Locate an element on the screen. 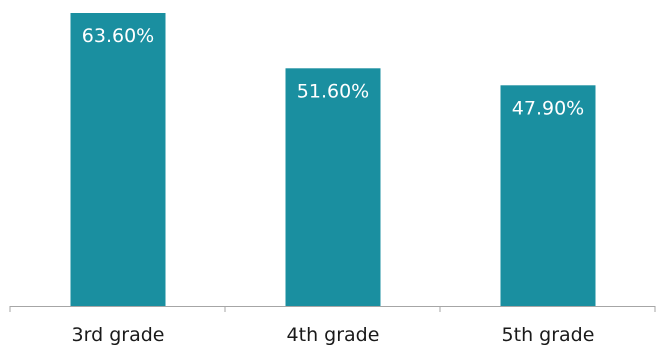  bar-value-label-2: 51.60% is located at coordinates (333, 91).